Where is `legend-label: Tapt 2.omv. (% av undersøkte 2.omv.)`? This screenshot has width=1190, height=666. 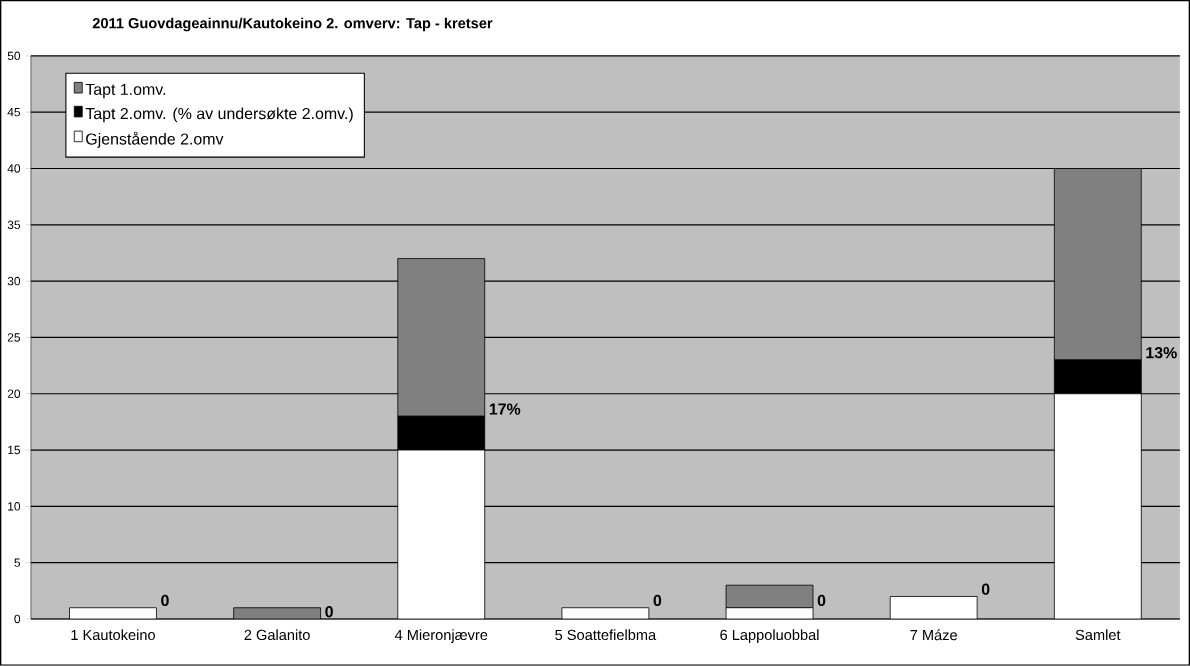
legend-label: Tapt 2.omv. (% av undersøkte 2.omv.) is located at coordinates (219, 115).